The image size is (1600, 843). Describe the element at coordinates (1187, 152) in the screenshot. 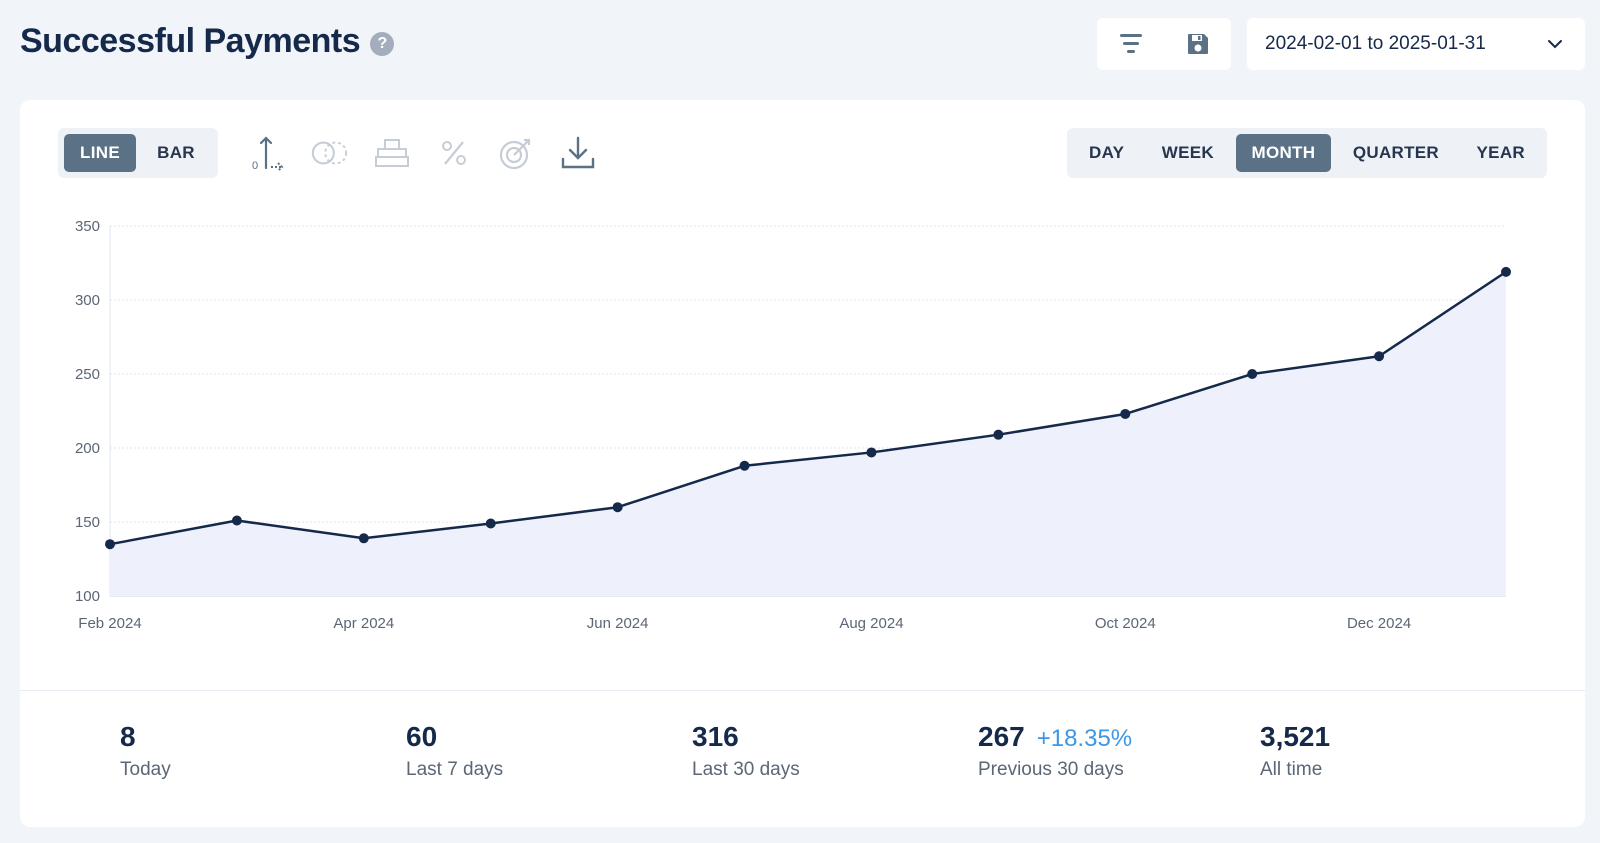

I see `interval-week-button: WEEK` at that location.